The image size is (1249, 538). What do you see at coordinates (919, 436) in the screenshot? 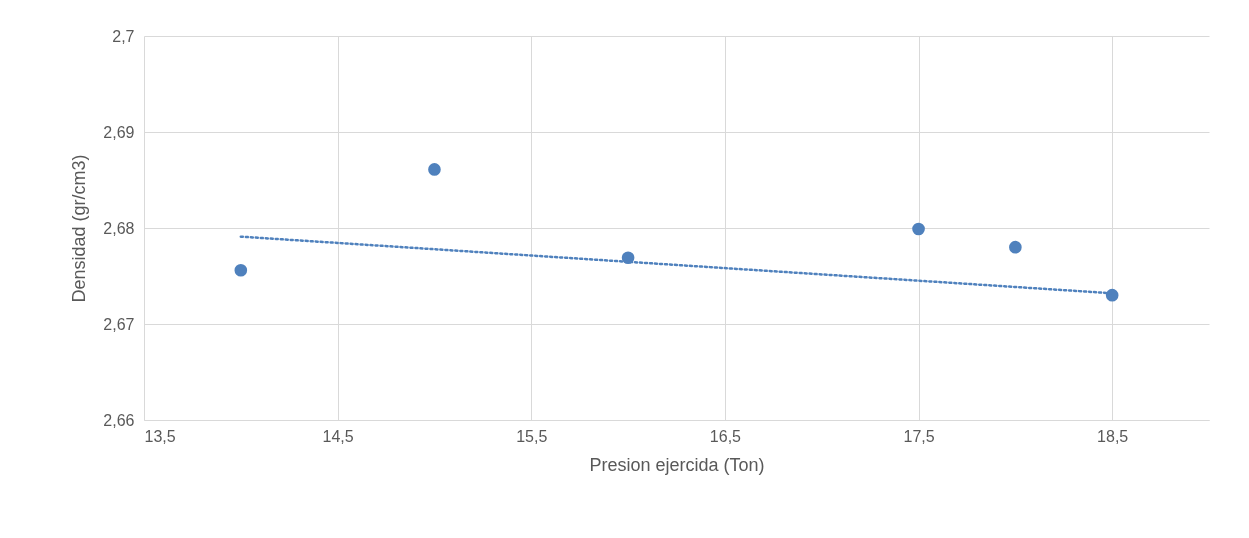
I see `x-tick-label: 17,5` at bounding box center [919, 436].